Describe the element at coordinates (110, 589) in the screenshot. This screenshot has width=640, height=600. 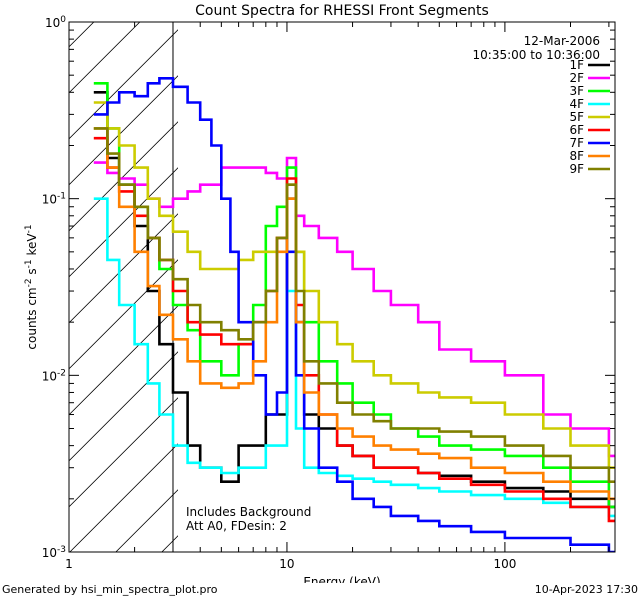
I see `generated-by-note: Generated by hsi_min_spectra_plot.pro` at that location.